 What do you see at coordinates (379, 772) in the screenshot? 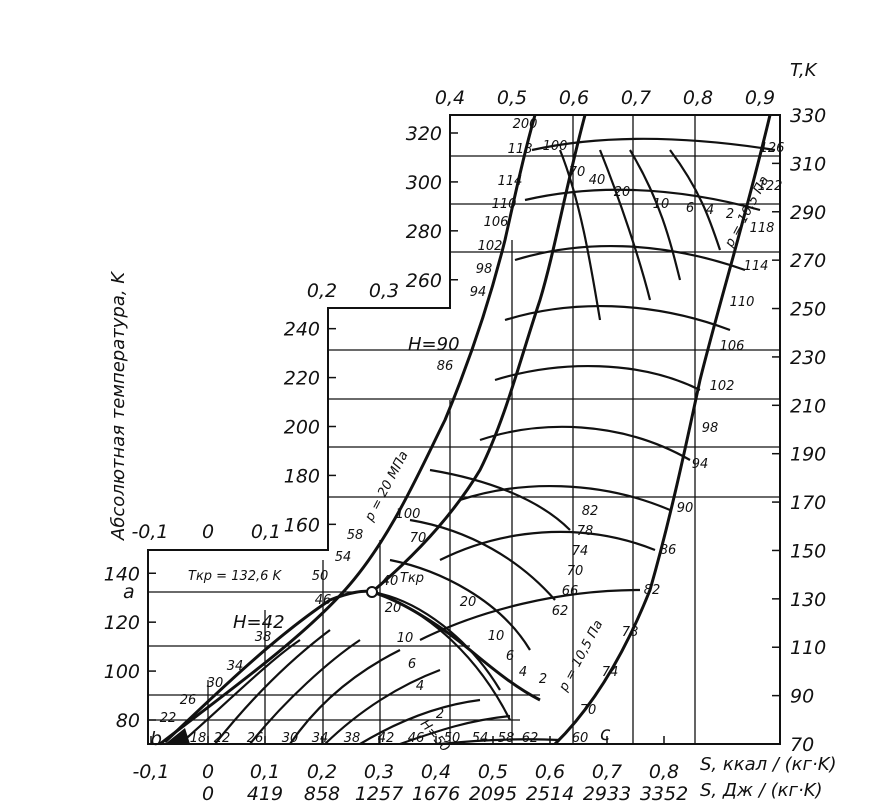
I see `bottom-tick-label-kcal: 0,3` at bounding box center [379, 772].